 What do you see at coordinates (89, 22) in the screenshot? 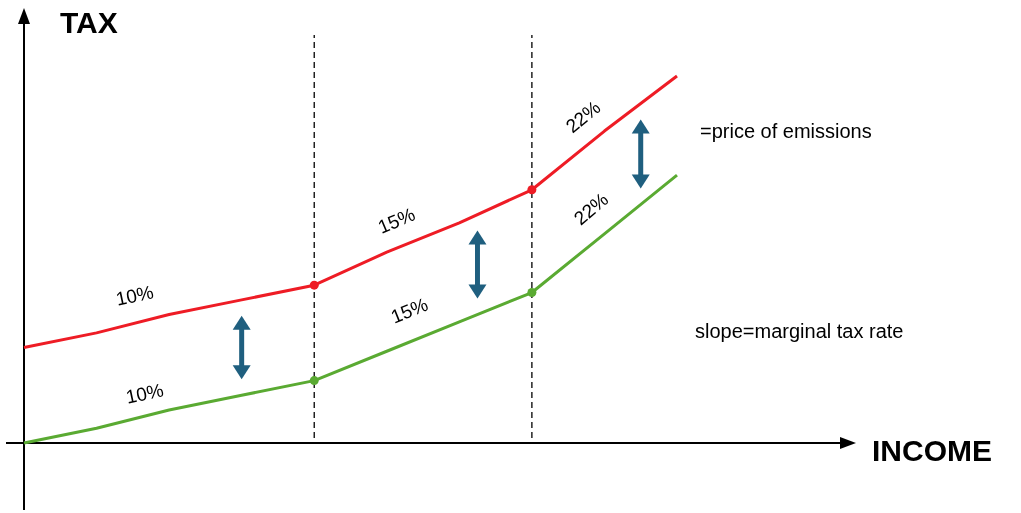
I see `y-axis-title: TAX` at bounding box center [89, 22].